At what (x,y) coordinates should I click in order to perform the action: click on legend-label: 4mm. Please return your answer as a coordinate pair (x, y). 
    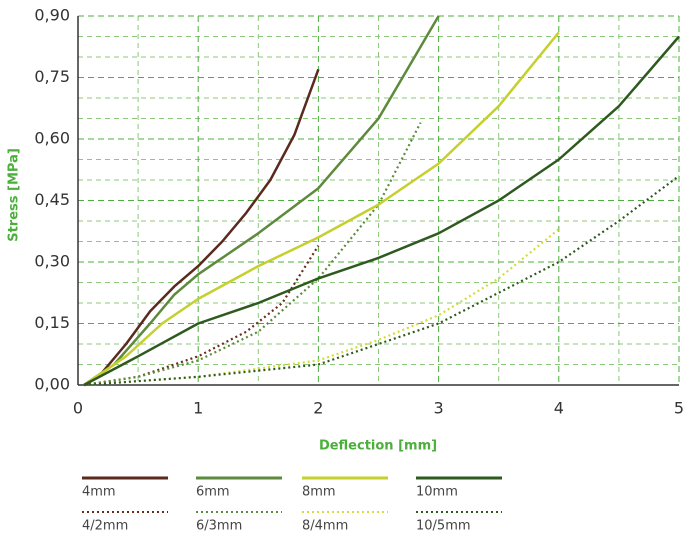
    Looking at the image, I should click on (99, 492).